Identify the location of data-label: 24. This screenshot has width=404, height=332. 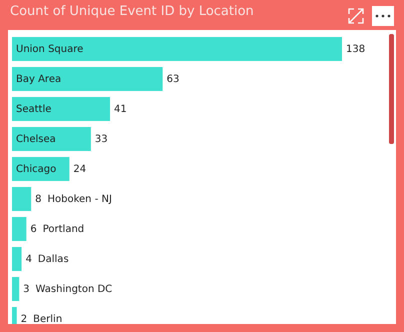
(79, 169).